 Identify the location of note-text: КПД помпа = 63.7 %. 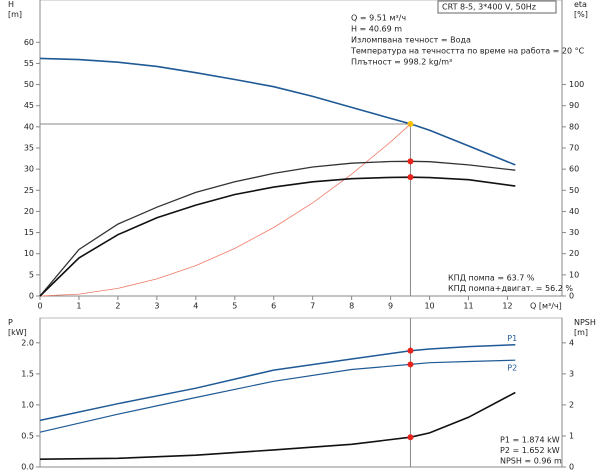
(491, 278).